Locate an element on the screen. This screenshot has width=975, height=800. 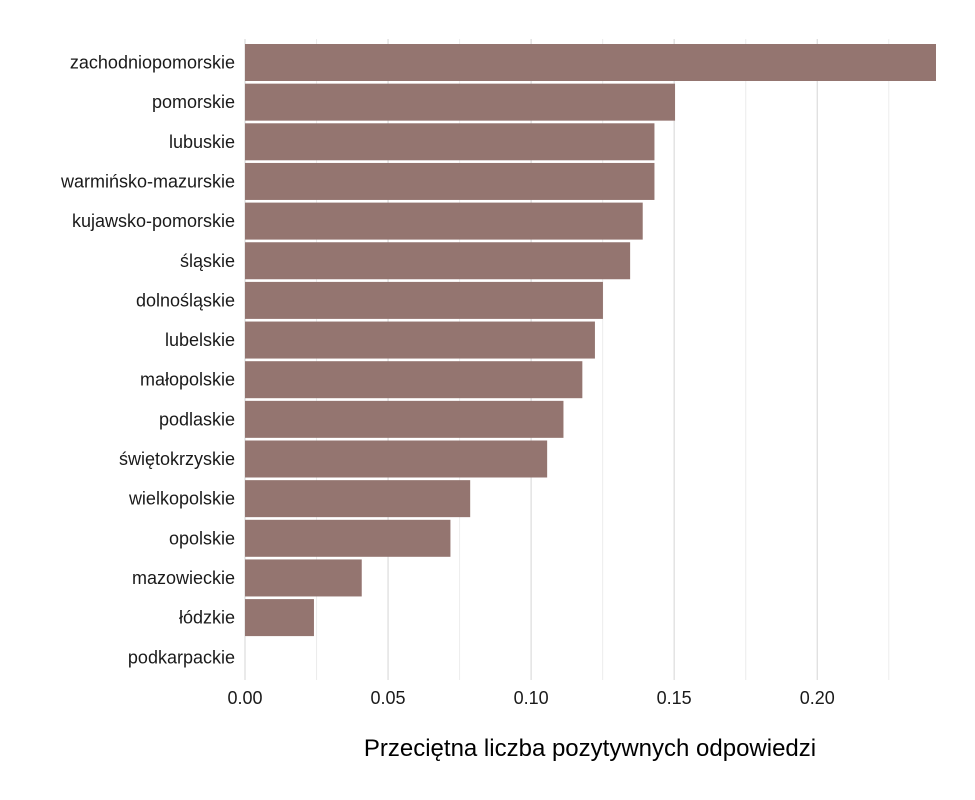
x-tick-labels: 0.00 0.05 0.10 0.15 0.20 is located at coordinates (530, 698).